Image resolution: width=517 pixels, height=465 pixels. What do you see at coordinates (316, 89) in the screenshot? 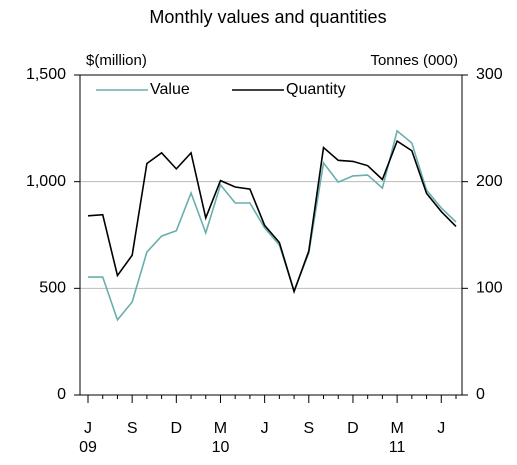
I see `legend-label: Quantity` at bounding box center [316, 89].